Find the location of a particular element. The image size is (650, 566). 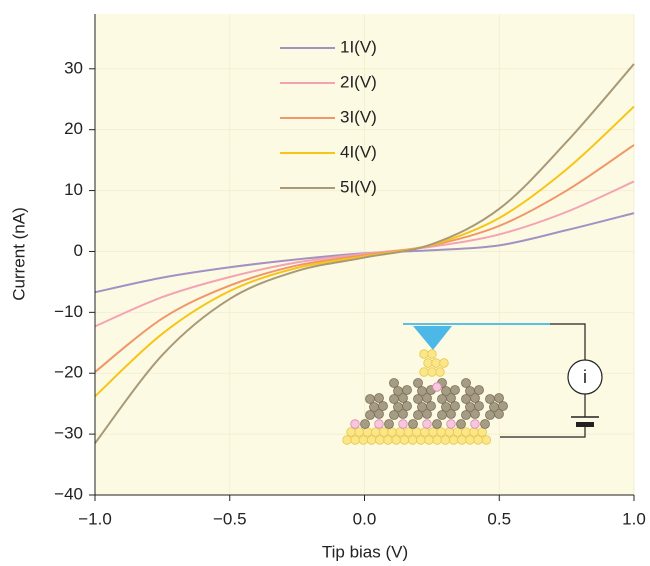

y-tick-label: 0 is located at coordinates (78, 250).